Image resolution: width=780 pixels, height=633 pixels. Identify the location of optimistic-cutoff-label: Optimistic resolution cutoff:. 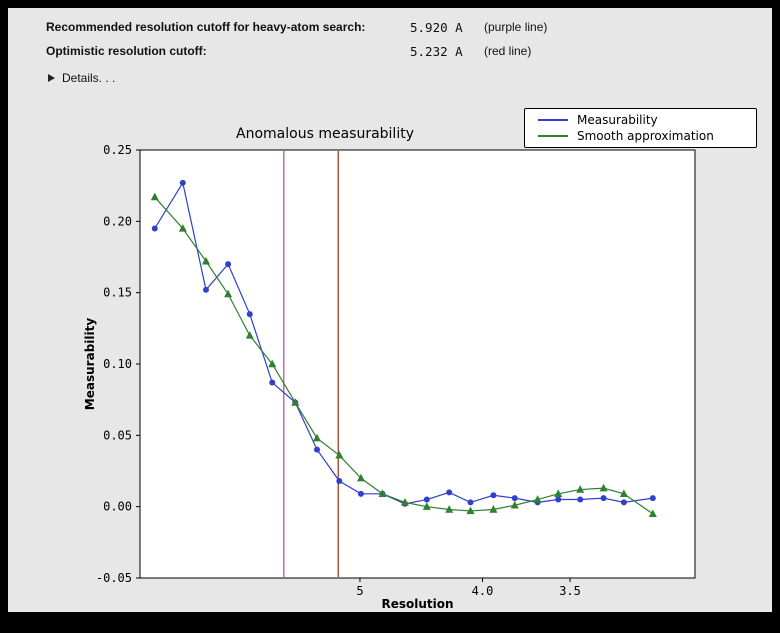
(126, 51).